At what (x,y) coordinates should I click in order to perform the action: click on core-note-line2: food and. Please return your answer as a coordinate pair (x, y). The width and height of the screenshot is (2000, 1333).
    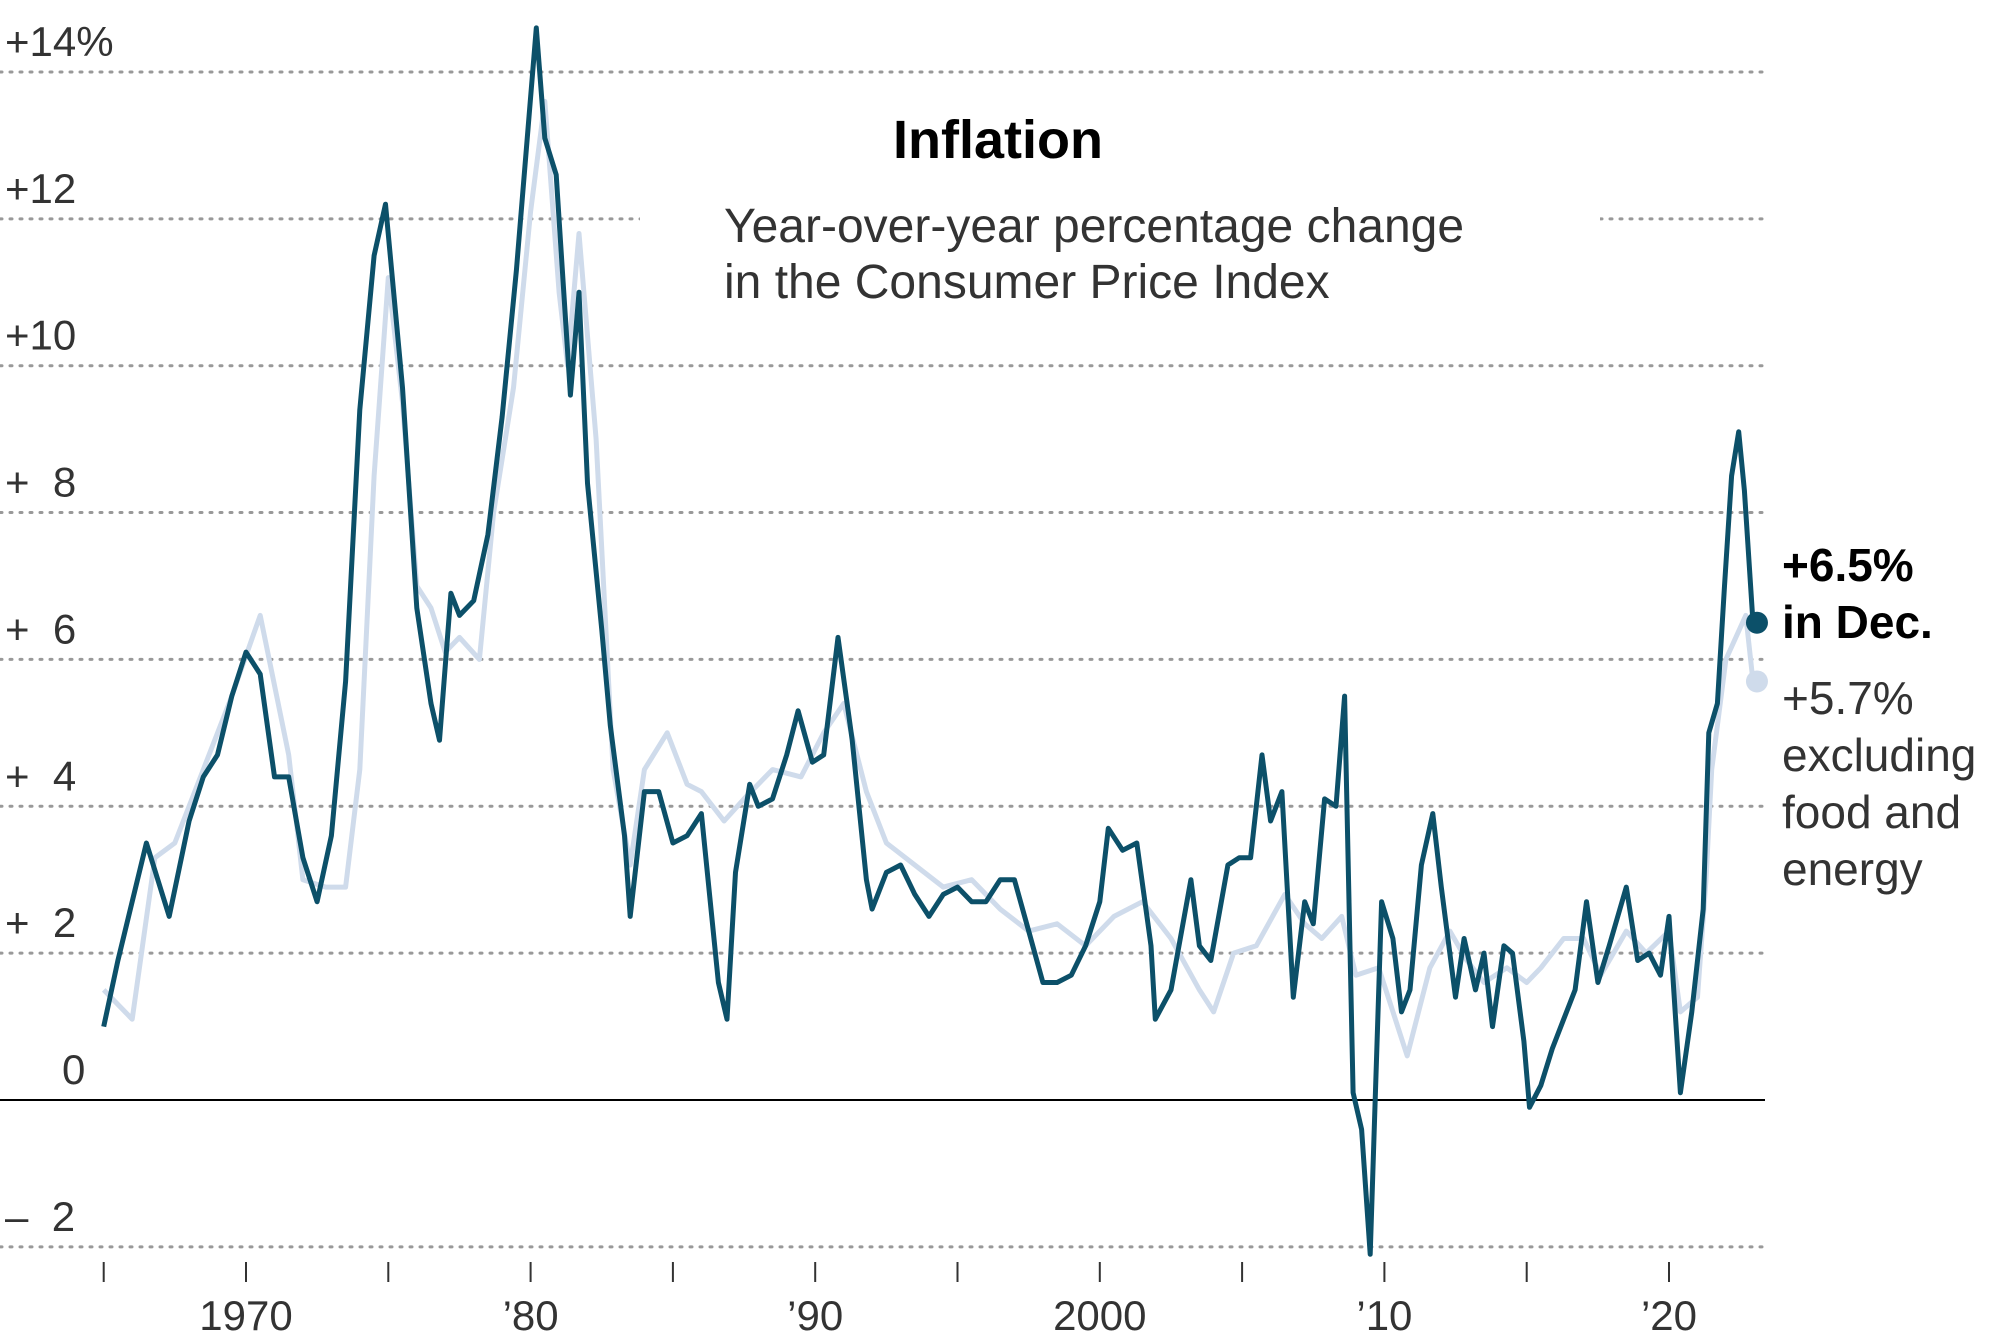
    Looking at the image, I should click on (1871, 812).